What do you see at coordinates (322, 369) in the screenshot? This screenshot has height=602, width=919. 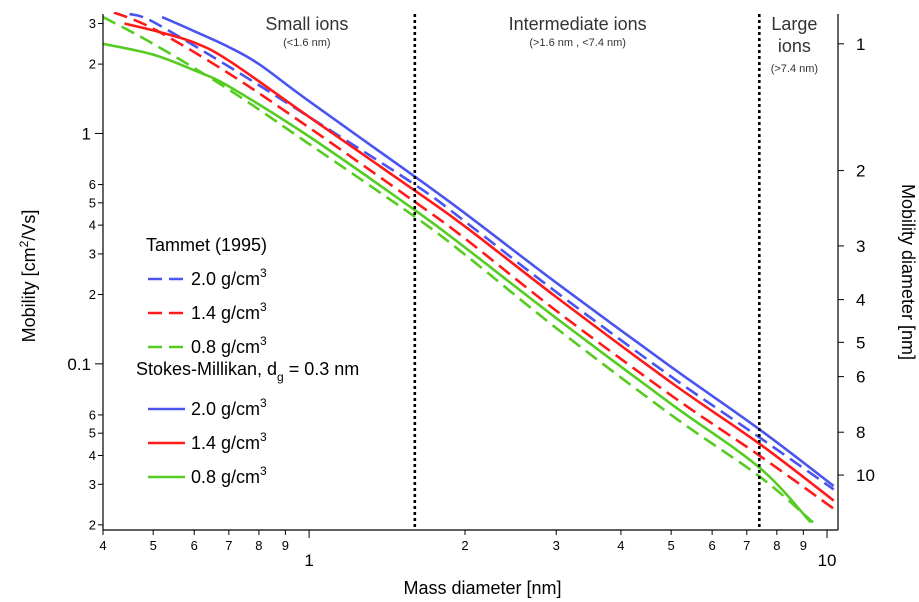 I see `legend-title-end: = 0.3 nm` at bounding box center [322, 369].